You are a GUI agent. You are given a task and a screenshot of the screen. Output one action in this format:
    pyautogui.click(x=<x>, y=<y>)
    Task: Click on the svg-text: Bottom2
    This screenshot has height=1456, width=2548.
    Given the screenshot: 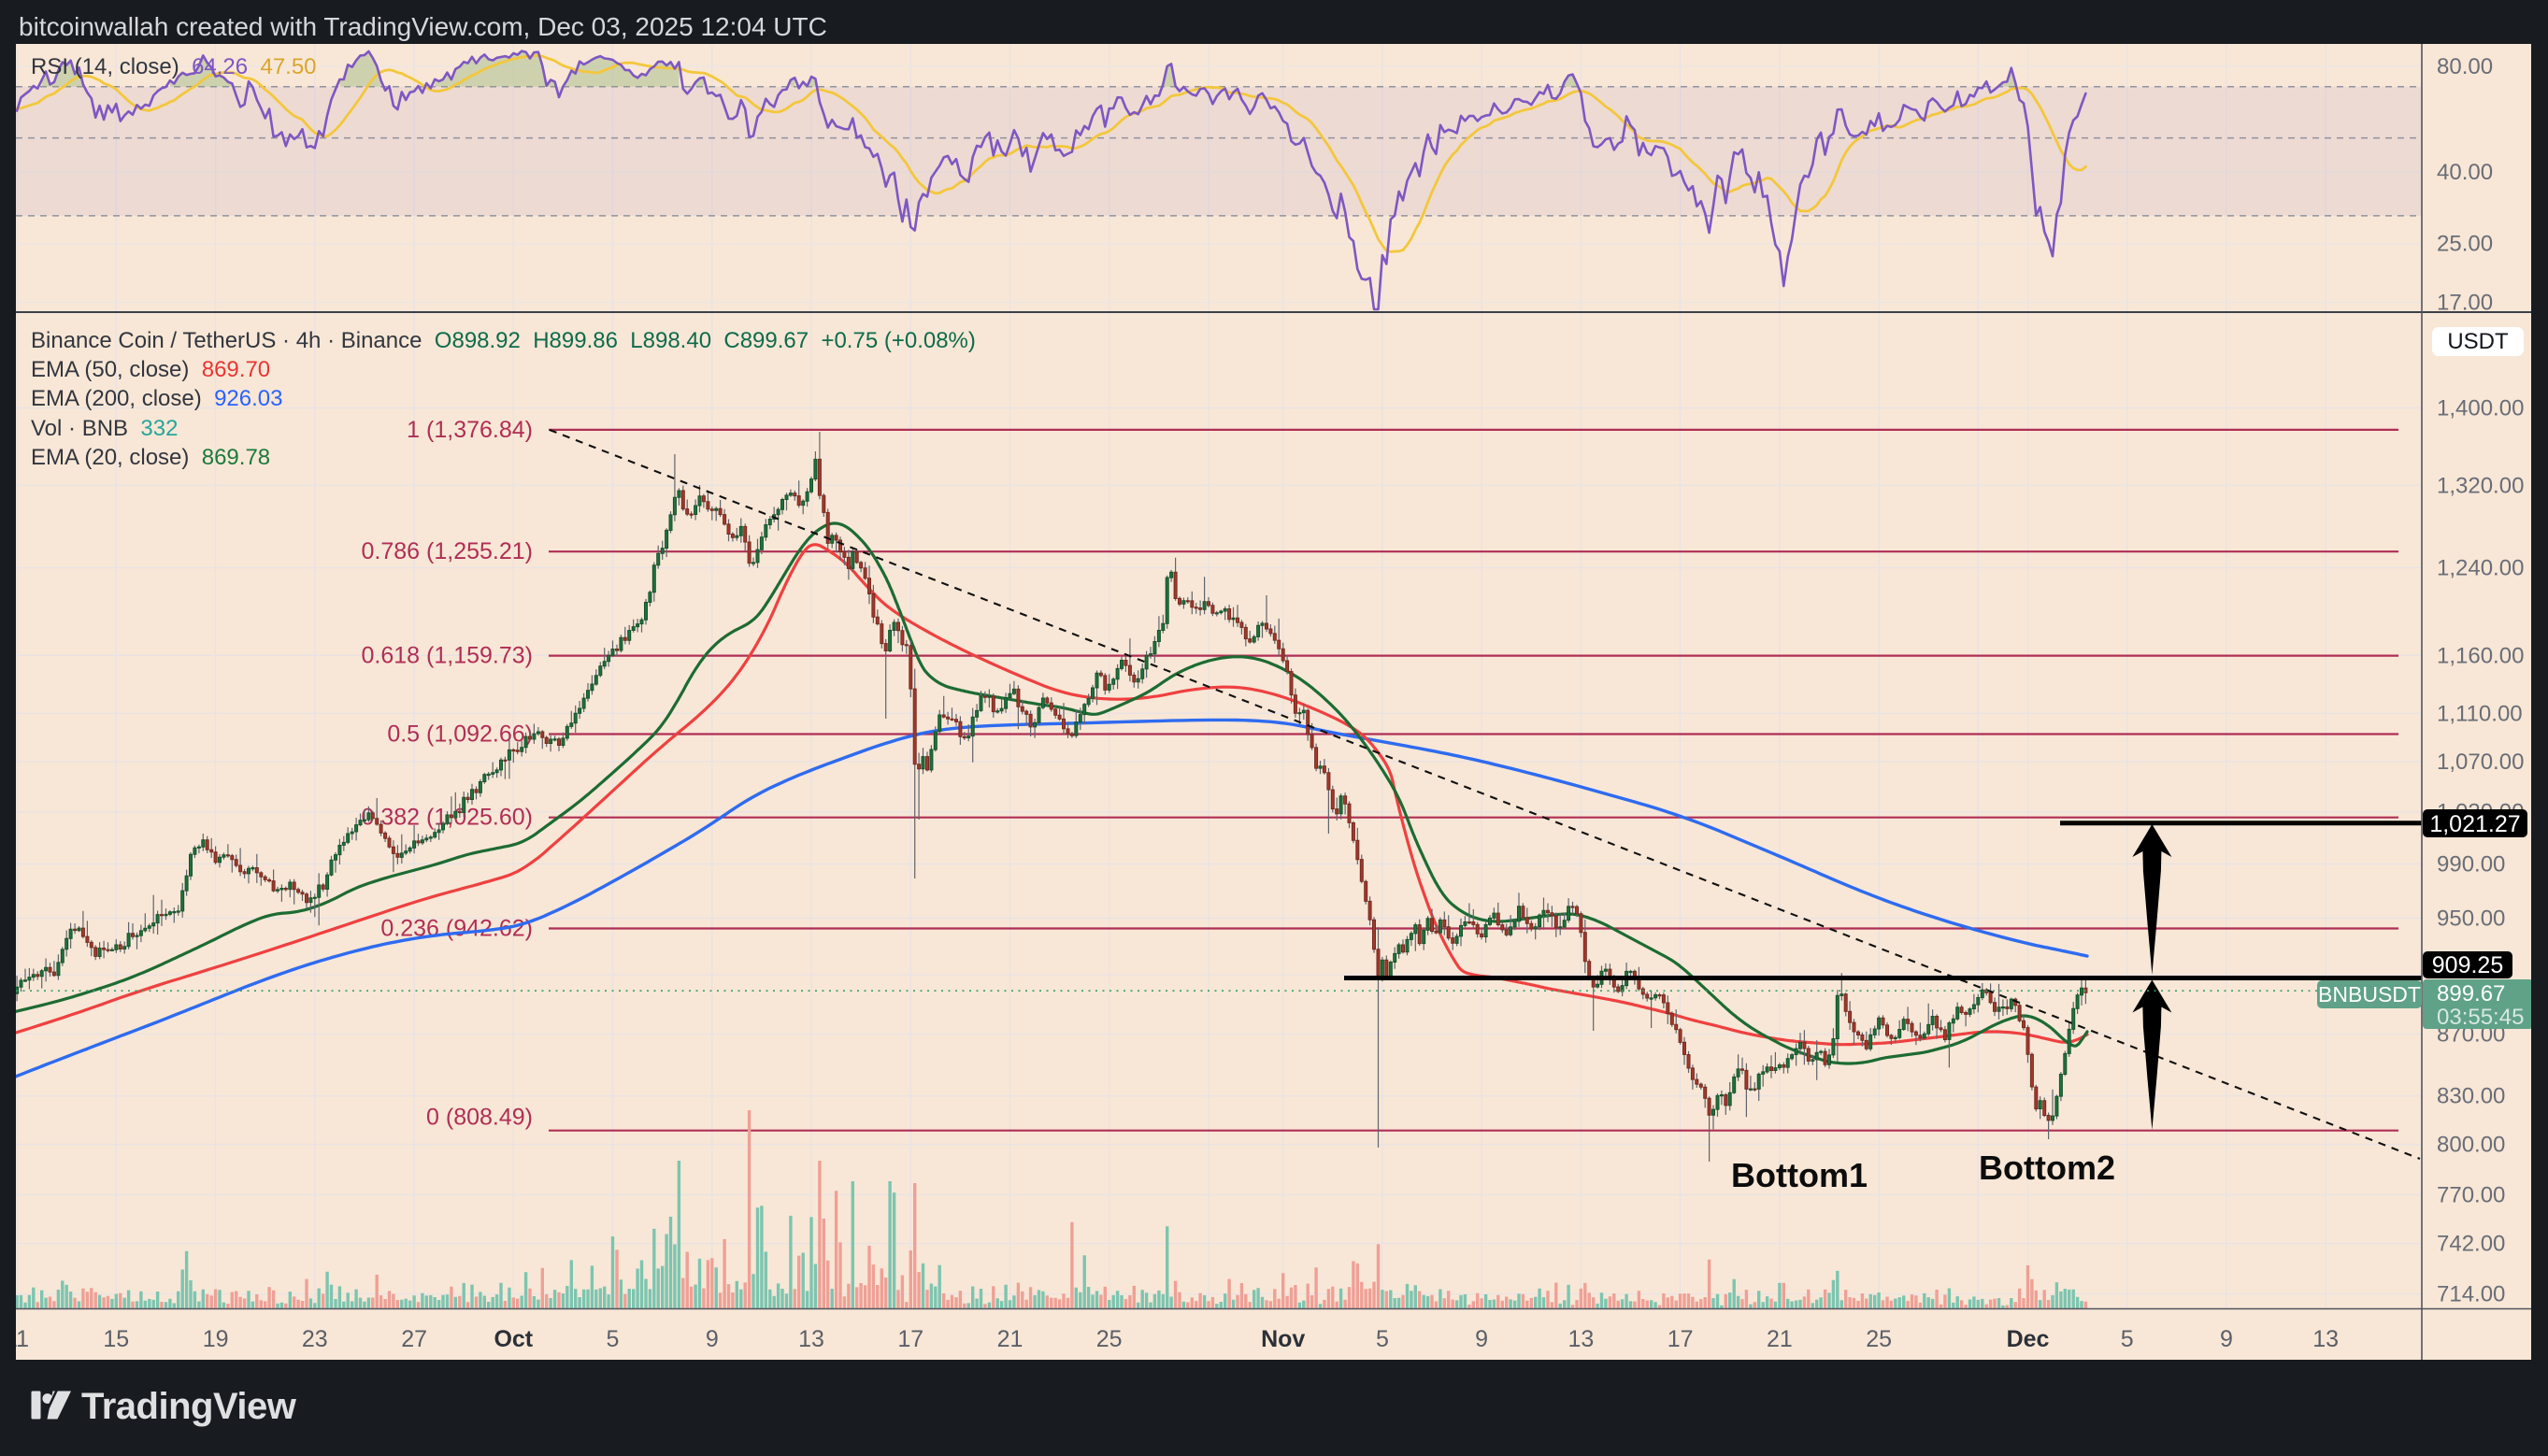 What is the action you would take?
    pyautogui.click(x=2047, y=1168)
    